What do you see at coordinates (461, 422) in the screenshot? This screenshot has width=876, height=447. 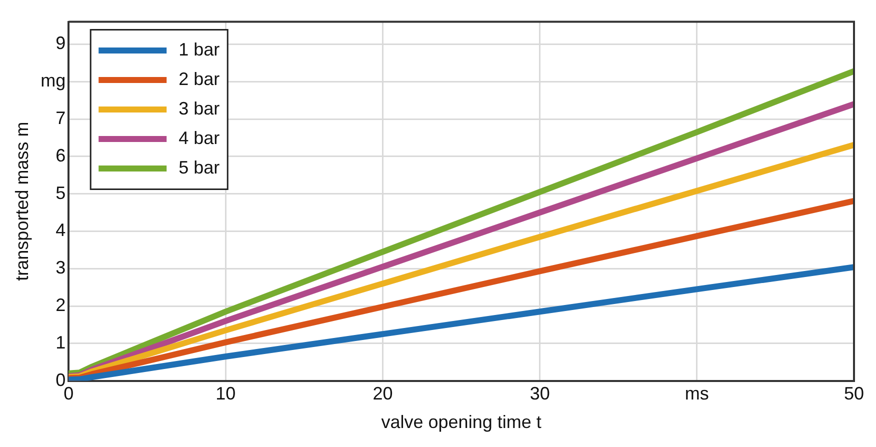 I see `x-axis-title: valve opening time t` at bounding box center [461, 422].